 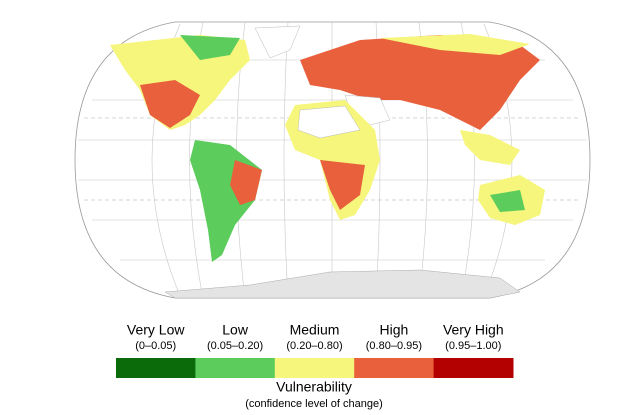 What do you see at coordinates (235, 346) in the screenshot?
I see `legend-range: (0.05–0.20)` at bounding box center [235, 346].